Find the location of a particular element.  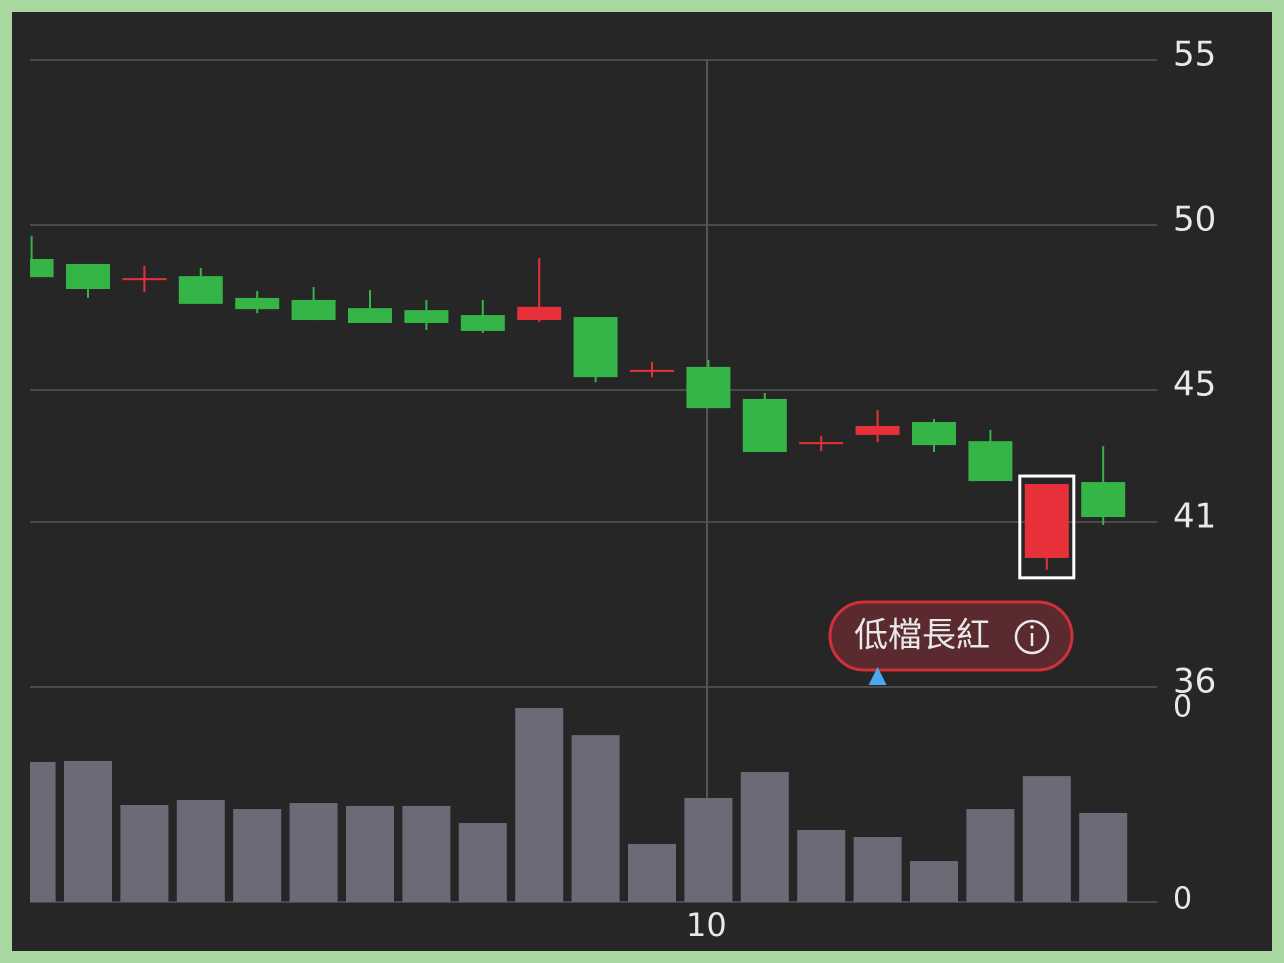

annotation: 低檔長紅 is located at coordinates (951, 636).